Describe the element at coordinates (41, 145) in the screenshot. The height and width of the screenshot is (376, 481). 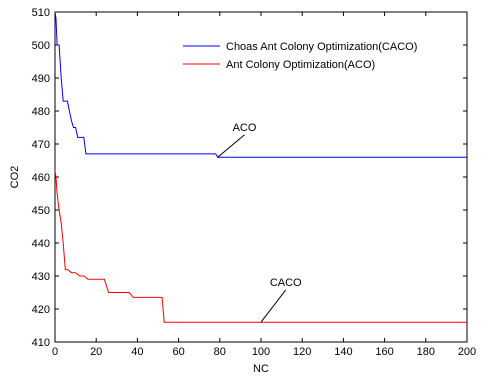
I see `y-tick-label: 470` at that location.